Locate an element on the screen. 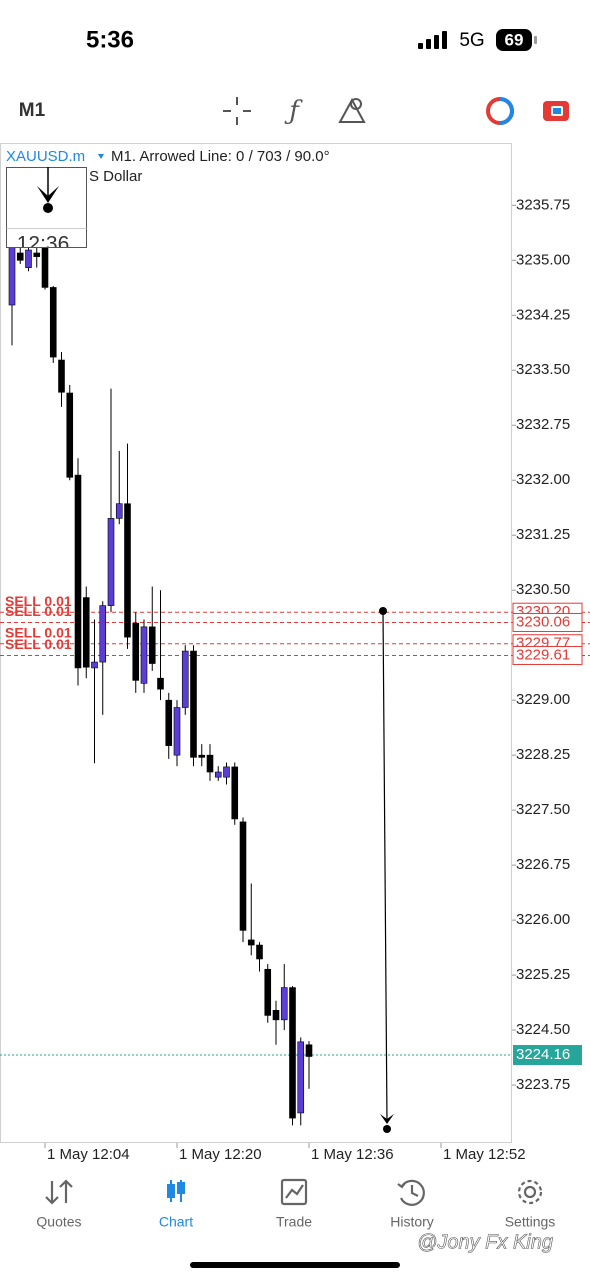 This screenshot has height=1280, width=590. indicators-icon: ƒ is located at coordinates (293, 111).